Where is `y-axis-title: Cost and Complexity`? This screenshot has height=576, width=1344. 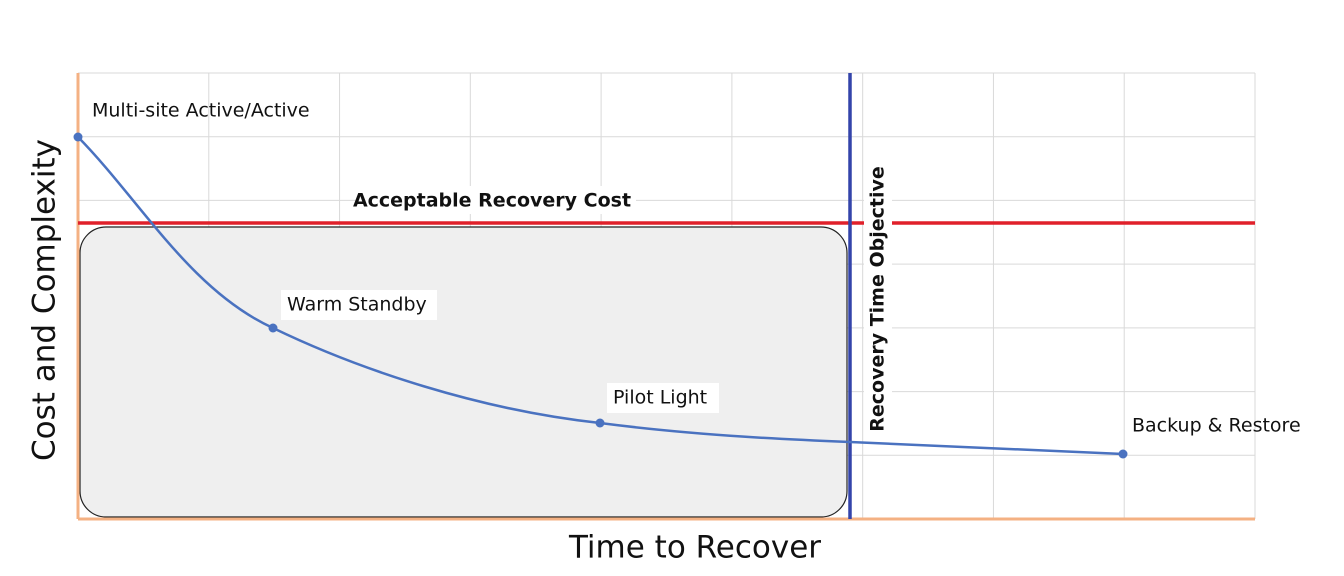 y-axis-title: Cost and Complexity is located at coordinates (45, 300).